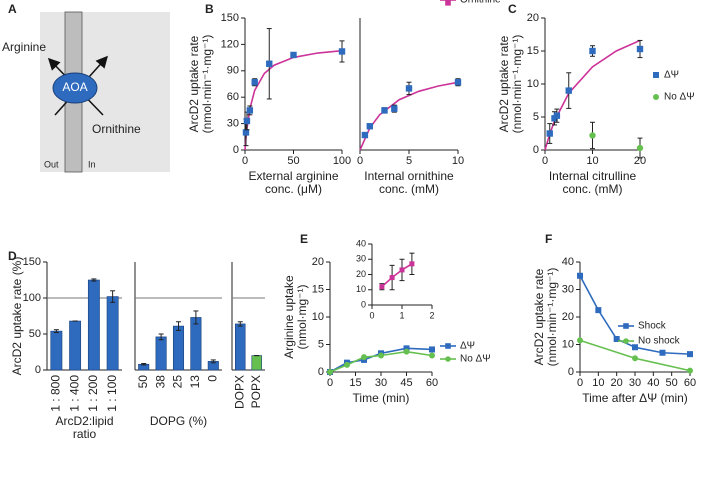 This screenshot has width=709, height=488. What do you see at coordinates (194, 83) in the screenshot?
I see `y-axis-label: ArcD2 uptake rate` at bounding box center [194, 83].